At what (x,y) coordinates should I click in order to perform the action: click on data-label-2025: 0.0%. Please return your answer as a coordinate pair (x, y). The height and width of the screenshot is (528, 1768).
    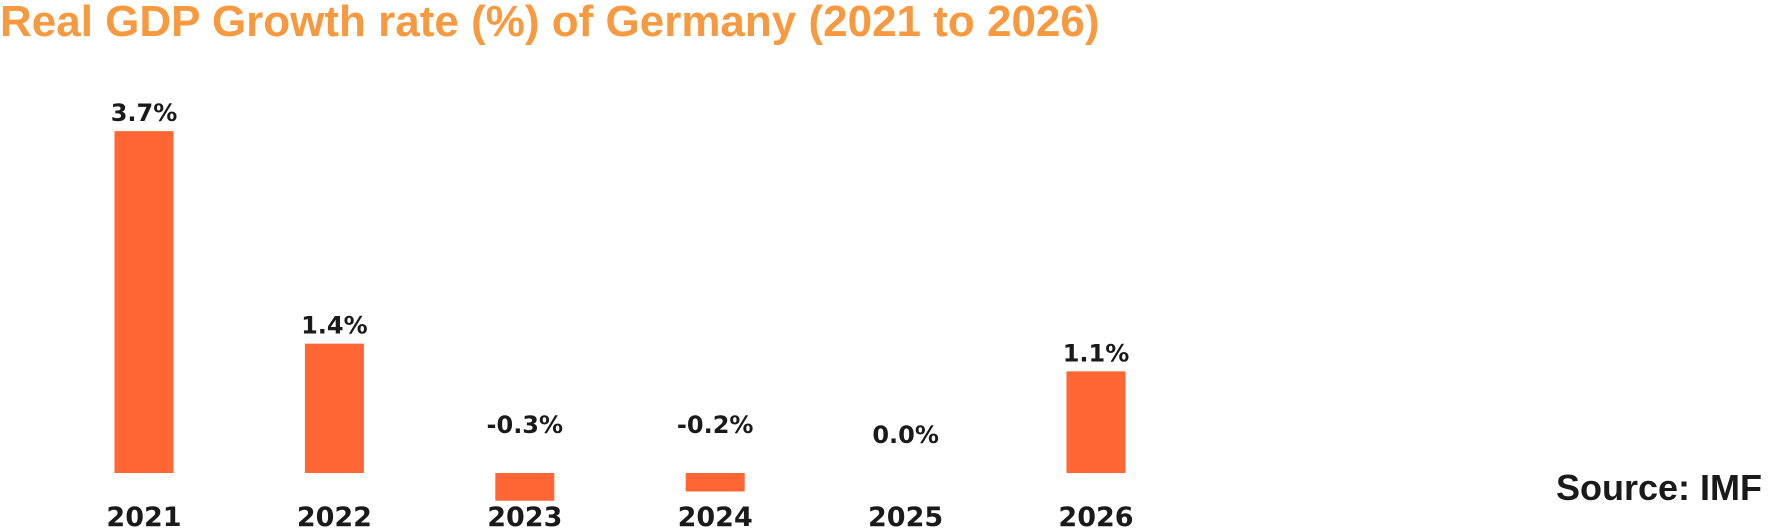
    Looking at the image, I should click on (905, 435).